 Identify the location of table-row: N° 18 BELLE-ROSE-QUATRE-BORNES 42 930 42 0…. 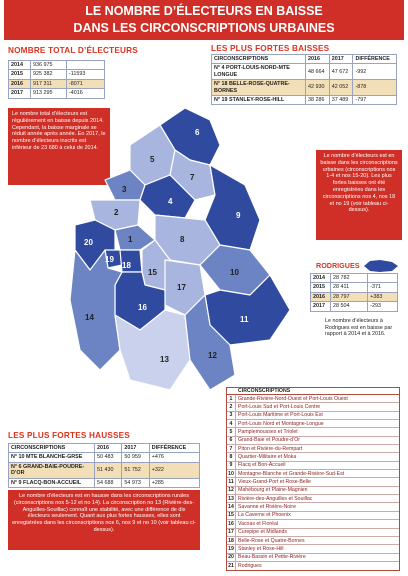
(304, 88).